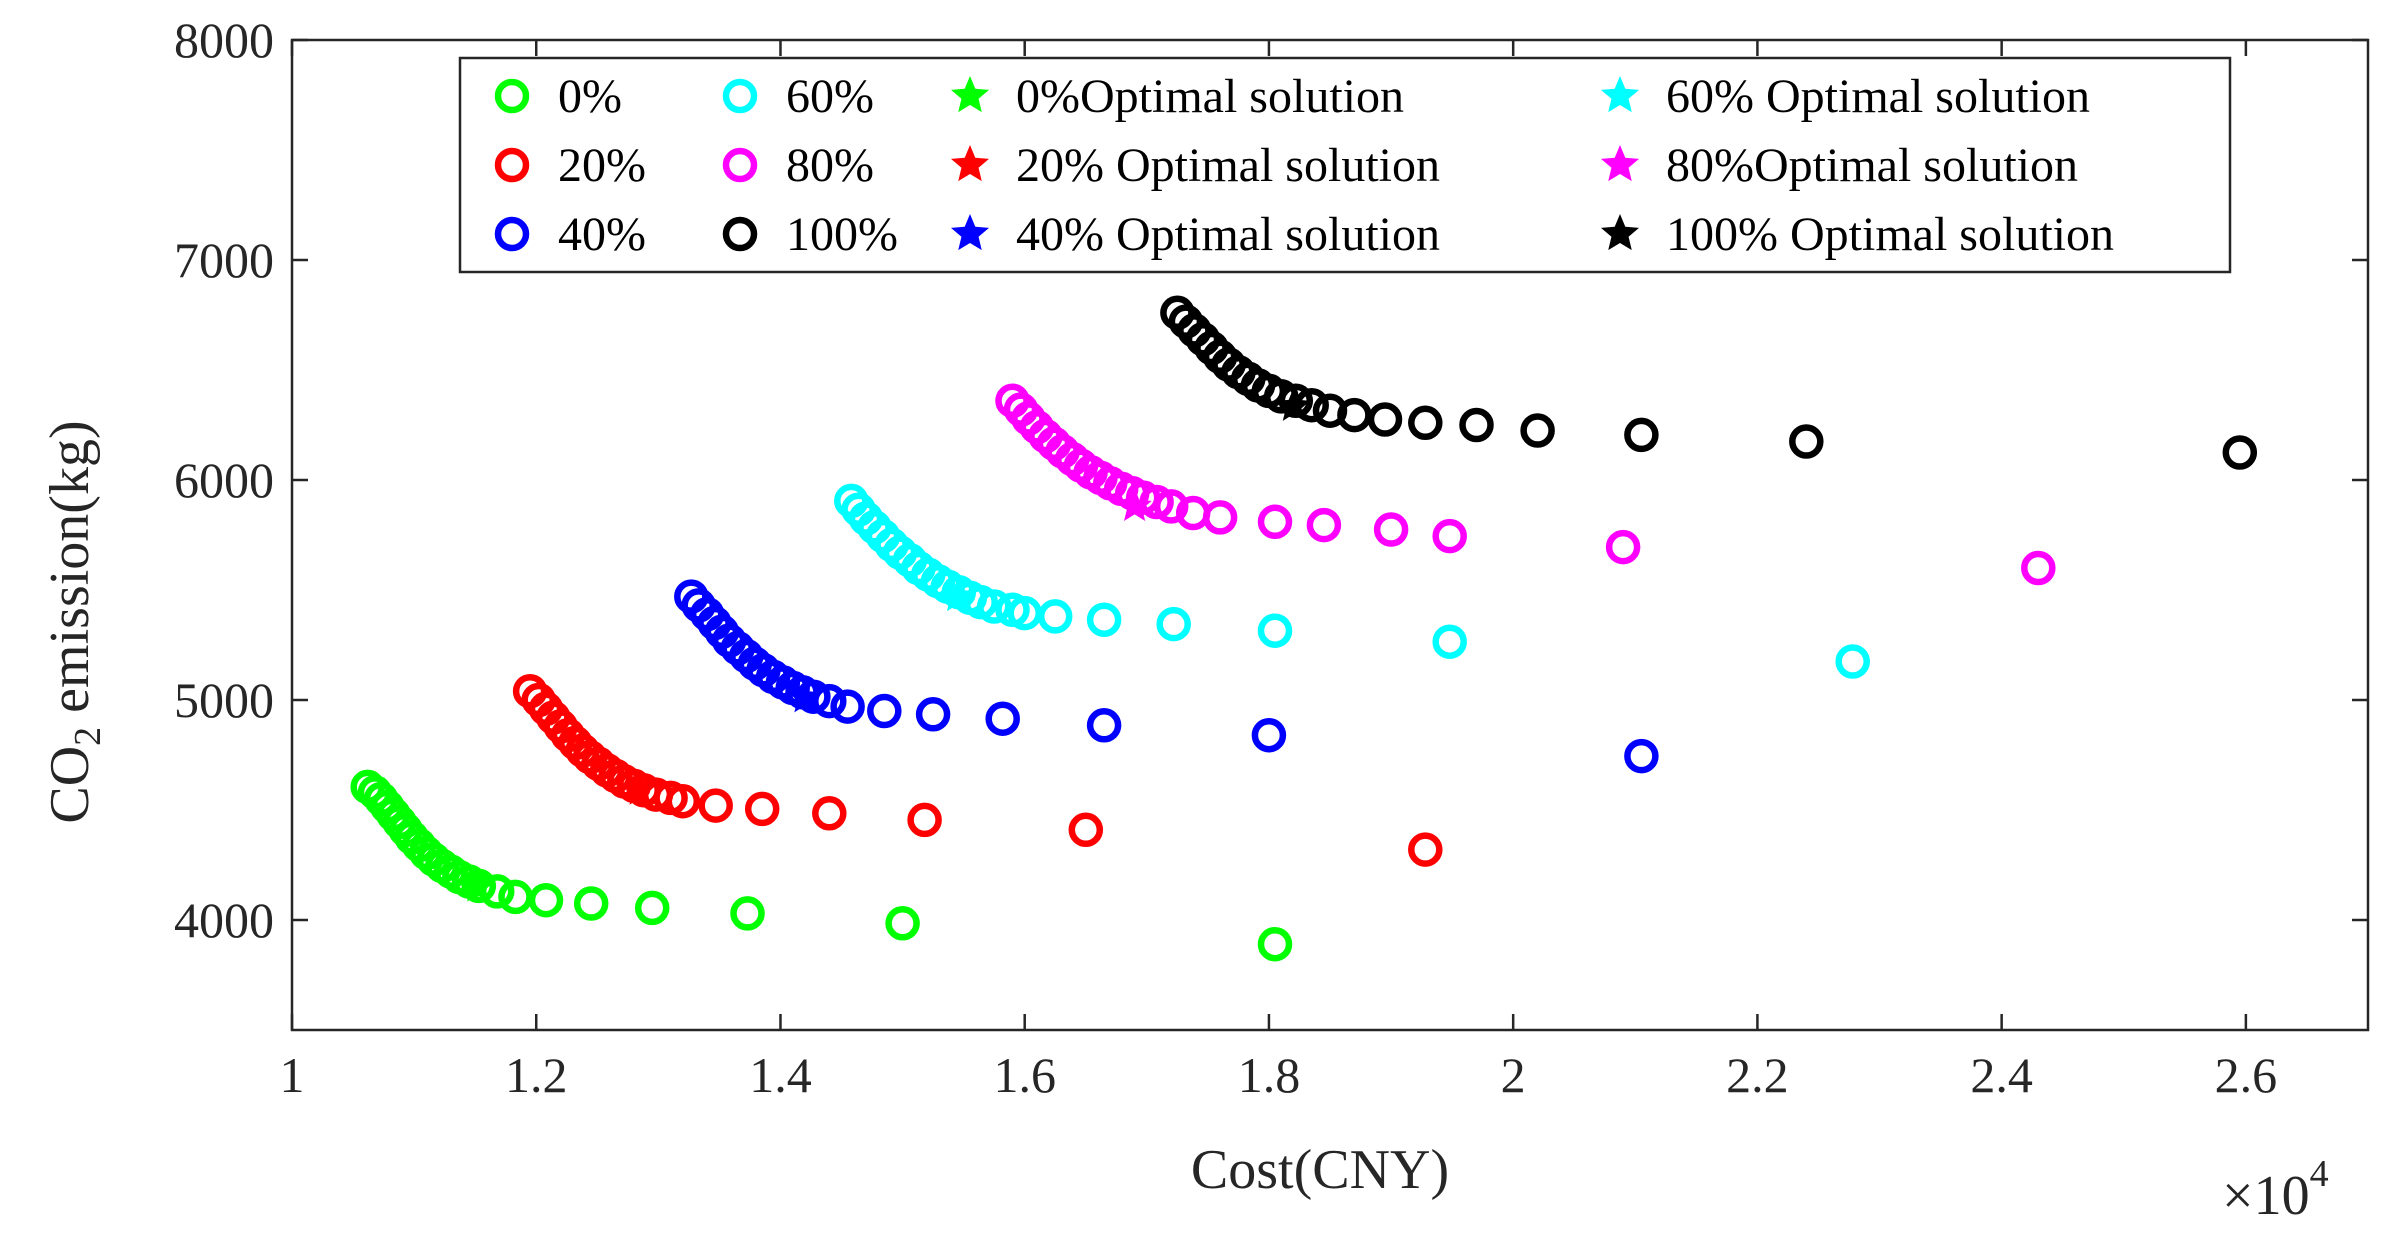 Image resolution: width=2392 pixels, height=1246 pixels. Describe the element at coordinates (590, 96) in the screenshot. I see `legend-label: 0%` at that location.